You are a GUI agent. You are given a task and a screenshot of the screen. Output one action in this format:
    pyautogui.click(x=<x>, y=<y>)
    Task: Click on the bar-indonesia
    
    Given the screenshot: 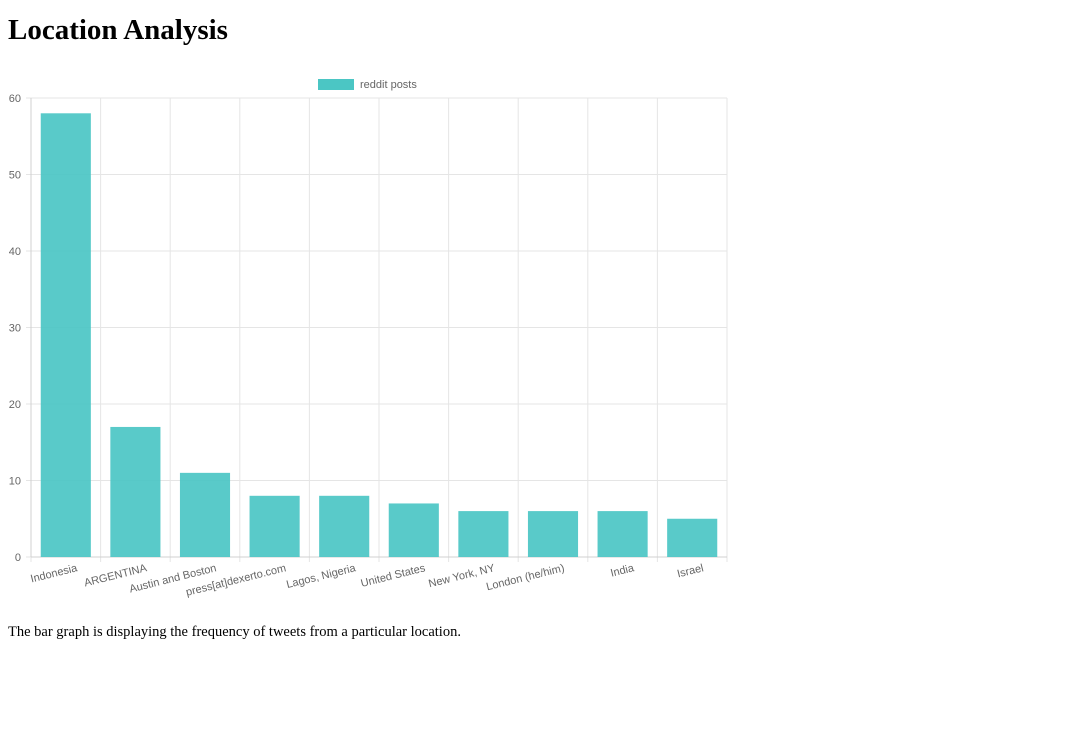 What is the action you would take?
    pyautogui.click(x=65, y=335)
    